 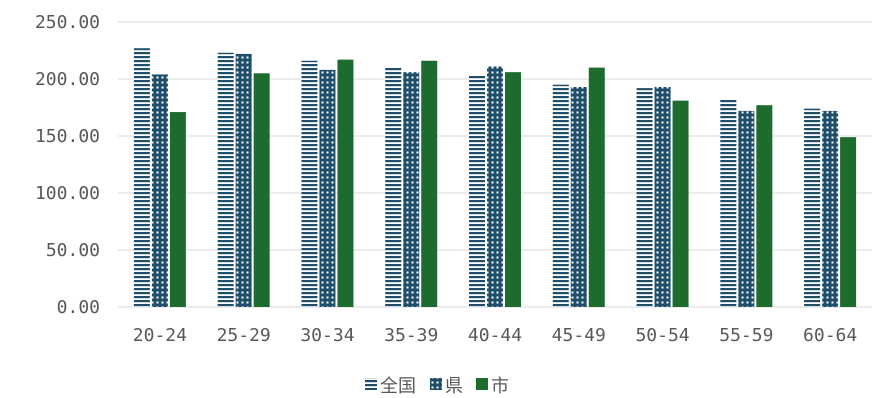 I want to click on y-tick-label: 150.00, so click(x=67, y=136).